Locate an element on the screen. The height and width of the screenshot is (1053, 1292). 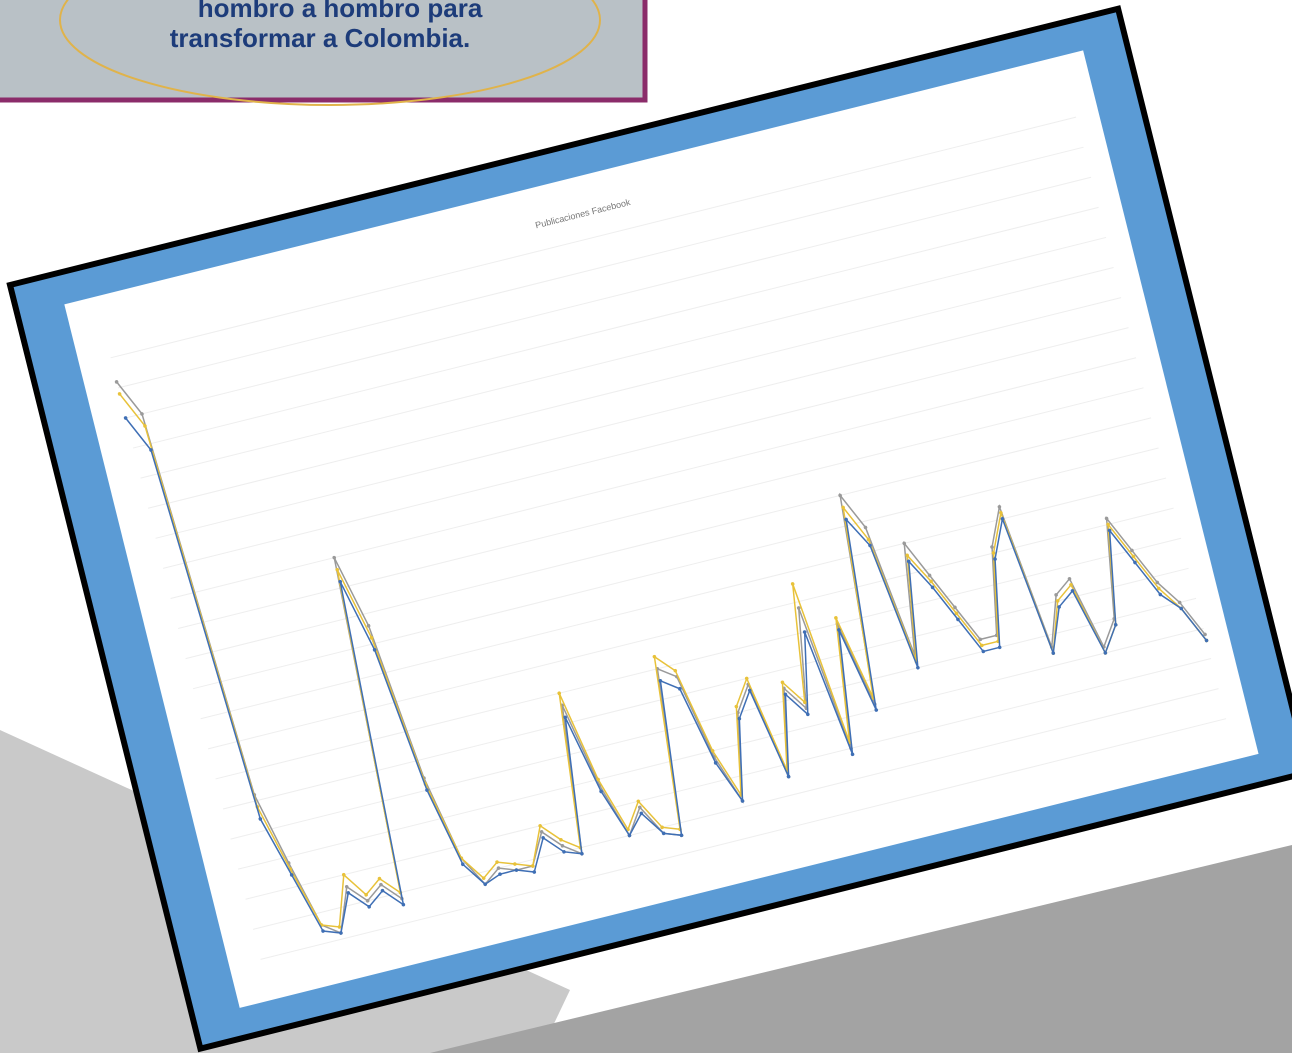
slogan-line: hombro a hombro para is located at coordinates (340, 11).